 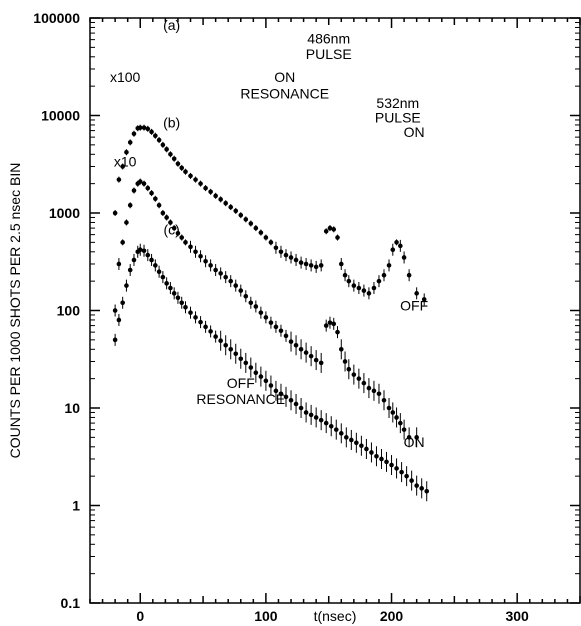 I want to click on x-tick-label: 100, so click(x=266, y=616).